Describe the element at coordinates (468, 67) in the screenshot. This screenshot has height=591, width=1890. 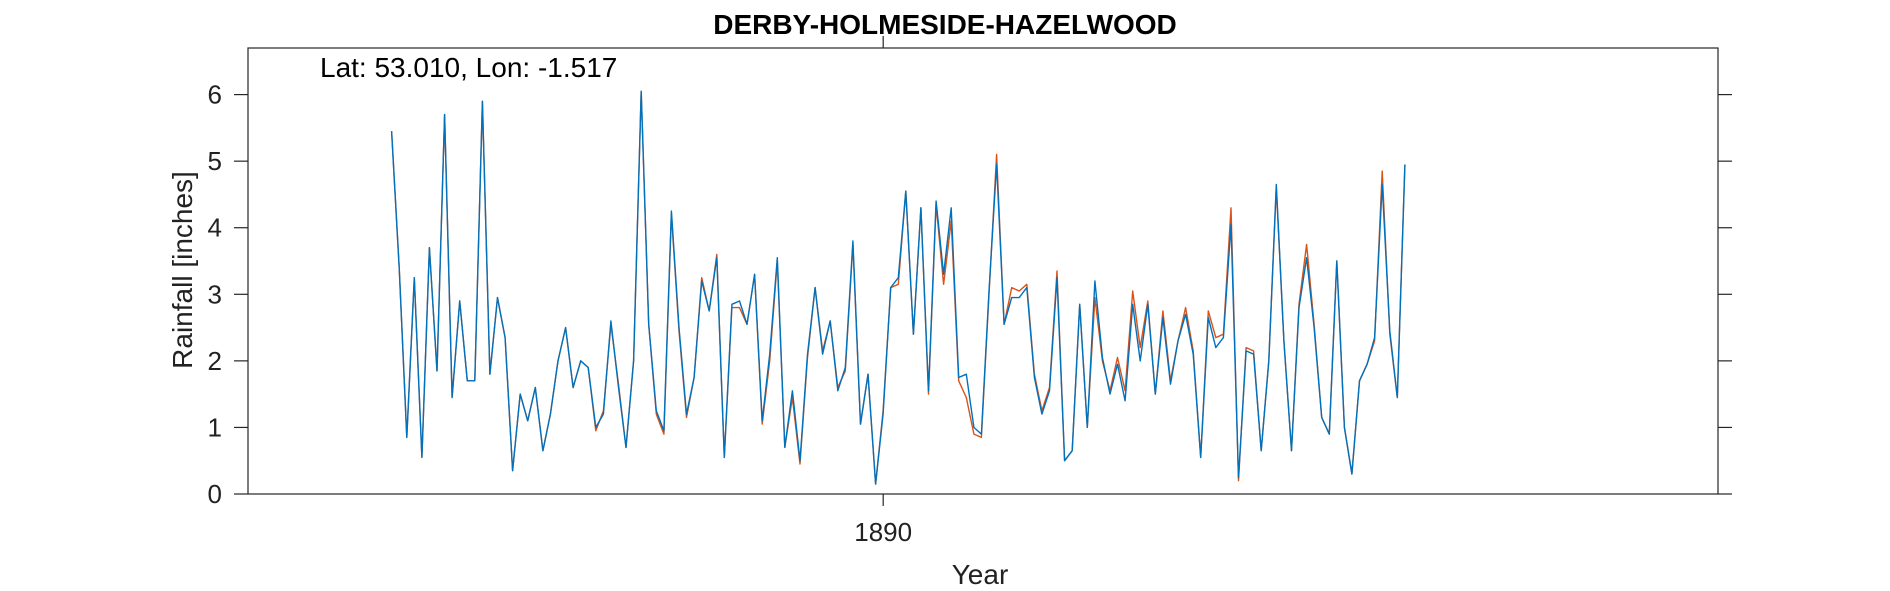
I see `location-annotation: Lat: 53.010, Lon: -1.517` at that location.